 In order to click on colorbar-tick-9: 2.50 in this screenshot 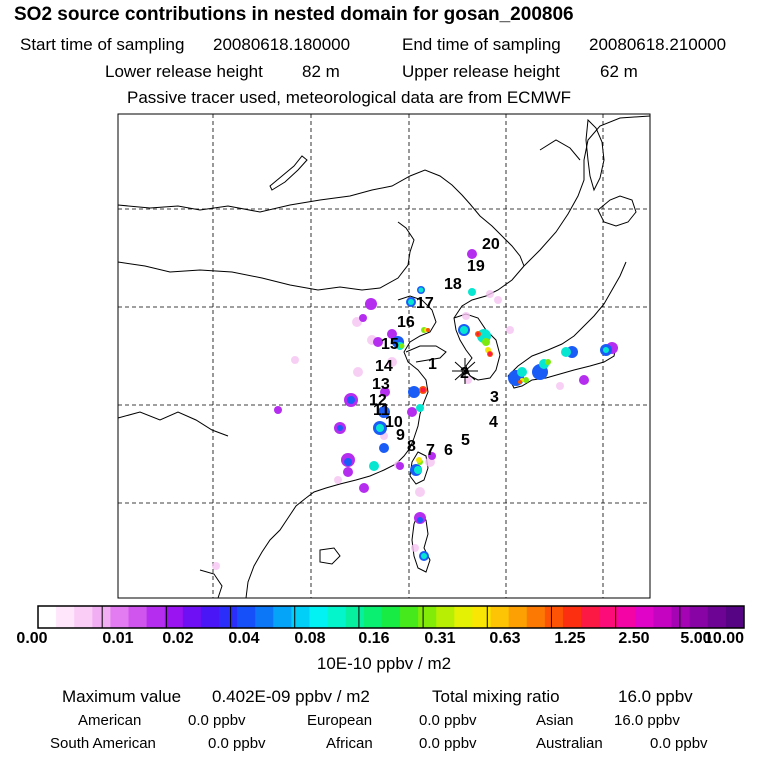, I will do `click(634, 638)`.